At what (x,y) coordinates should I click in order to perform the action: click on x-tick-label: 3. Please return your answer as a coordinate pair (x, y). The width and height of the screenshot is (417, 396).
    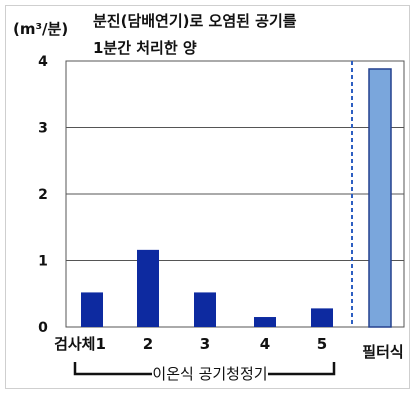
    Looking at the image, I should click on (205, 344).